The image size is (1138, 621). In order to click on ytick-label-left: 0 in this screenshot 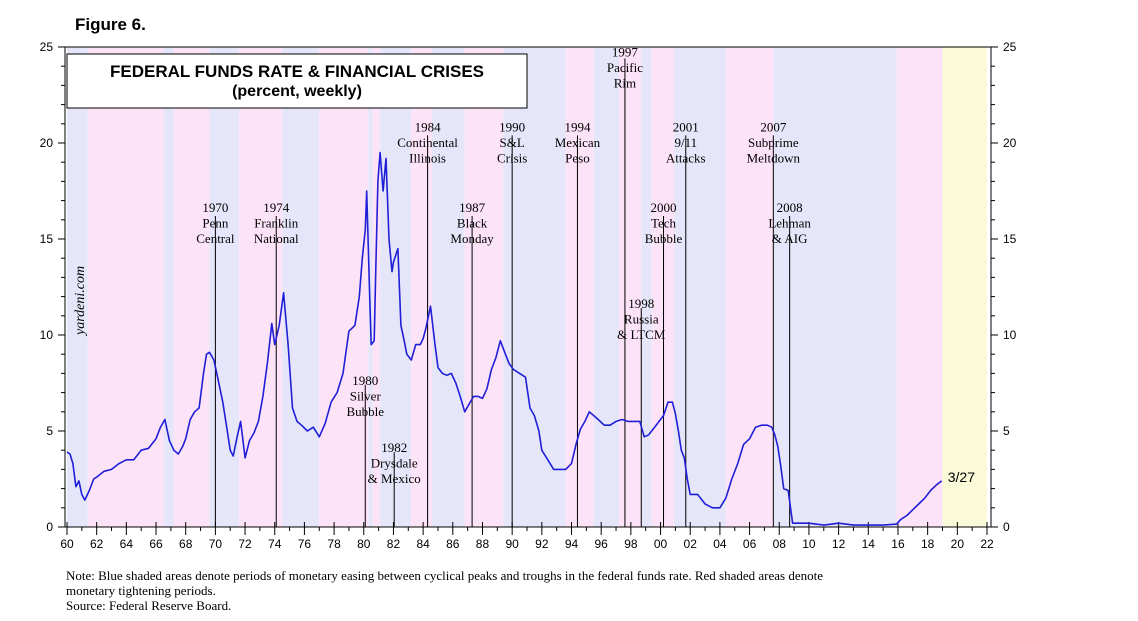, I will do `click(49, 527)`.